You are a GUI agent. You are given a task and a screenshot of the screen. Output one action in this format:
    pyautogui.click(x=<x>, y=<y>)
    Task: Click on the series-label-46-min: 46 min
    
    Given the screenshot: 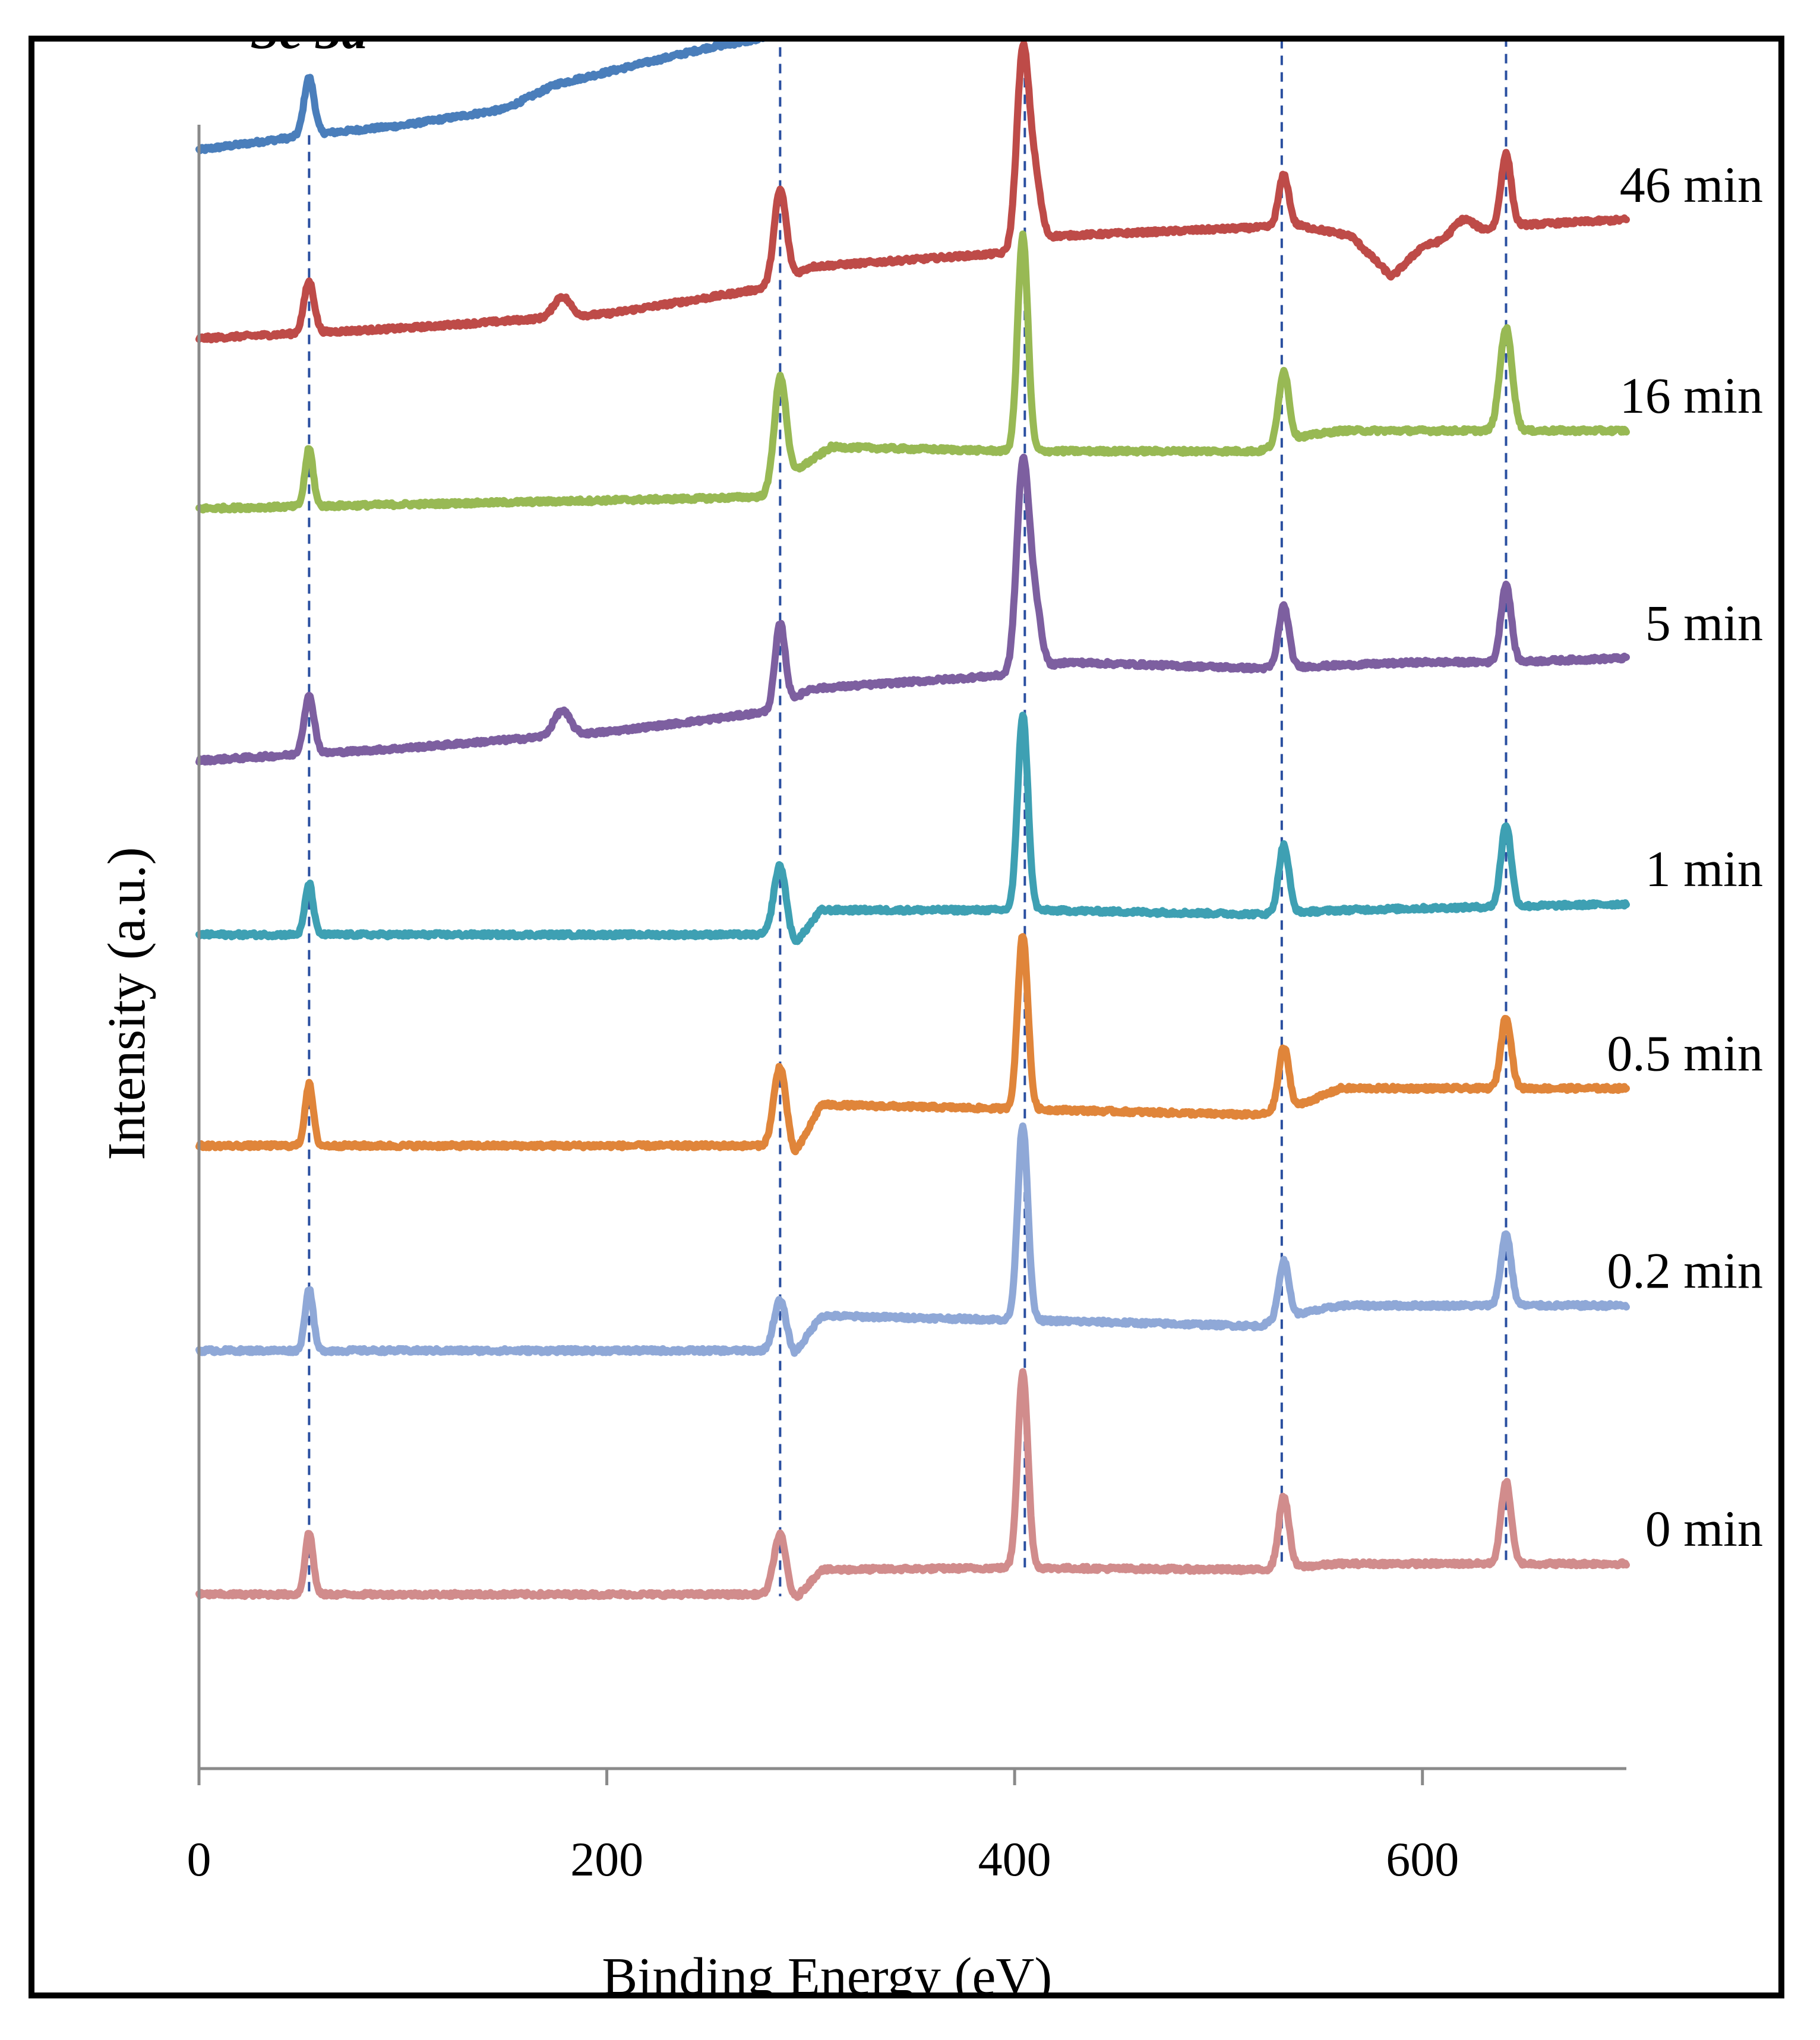 What is the action you would take?
    pyautogui.click(x=1691, y=185)
    